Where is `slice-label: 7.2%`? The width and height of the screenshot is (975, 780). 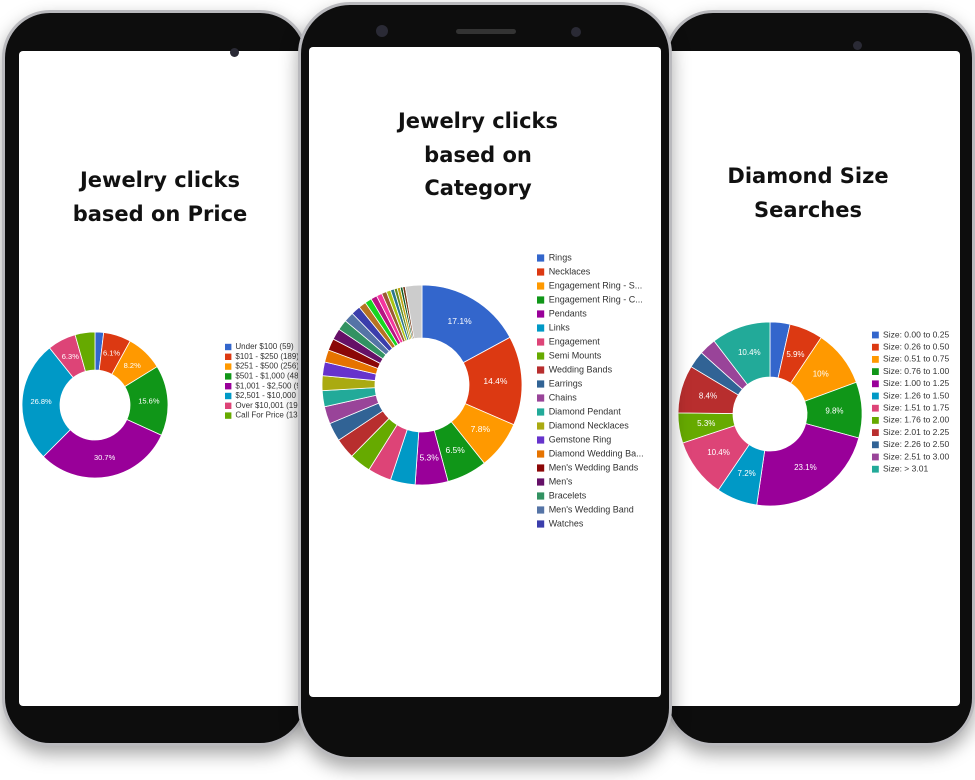 slice-label: 7.2% is located at coordinates (747, 473).